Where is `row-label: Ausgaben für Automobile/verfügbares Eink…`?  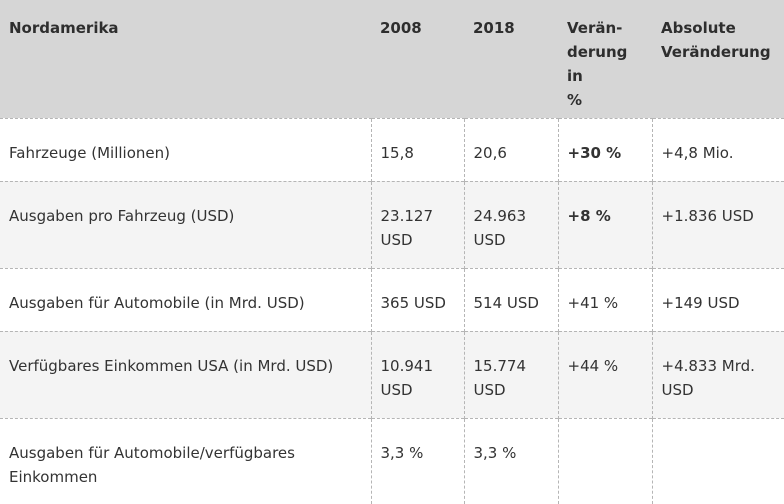
row-label: Ausgaben für Automobile/verfügbares Eink… is located at coordinates (185, 460).